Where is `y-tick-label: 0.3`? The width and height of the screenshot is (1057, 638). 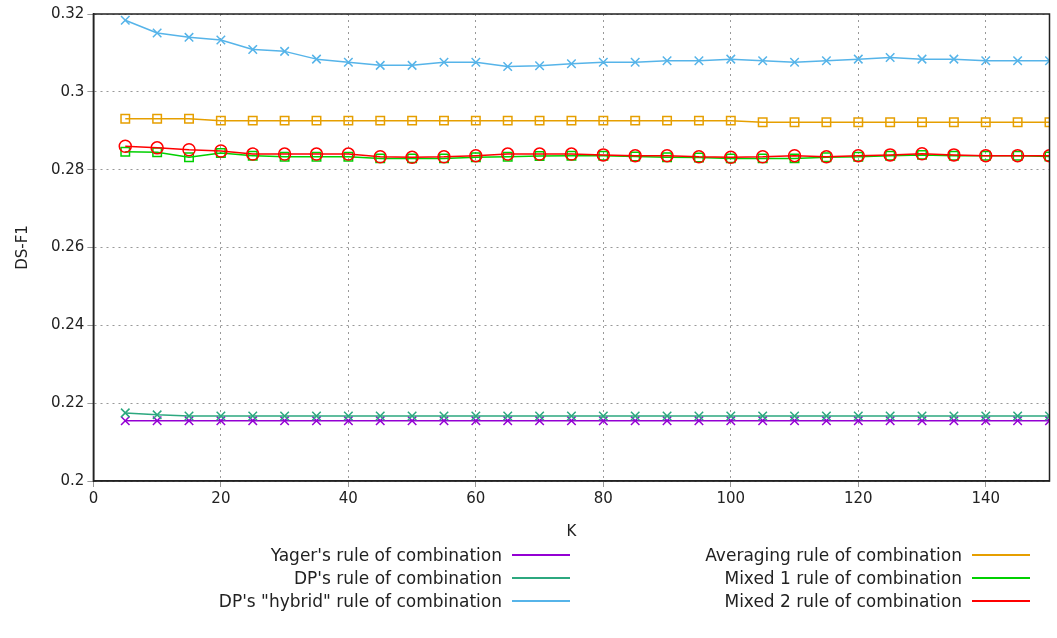
y-tick-label: 0.3 is located at coordinates (72, 90).